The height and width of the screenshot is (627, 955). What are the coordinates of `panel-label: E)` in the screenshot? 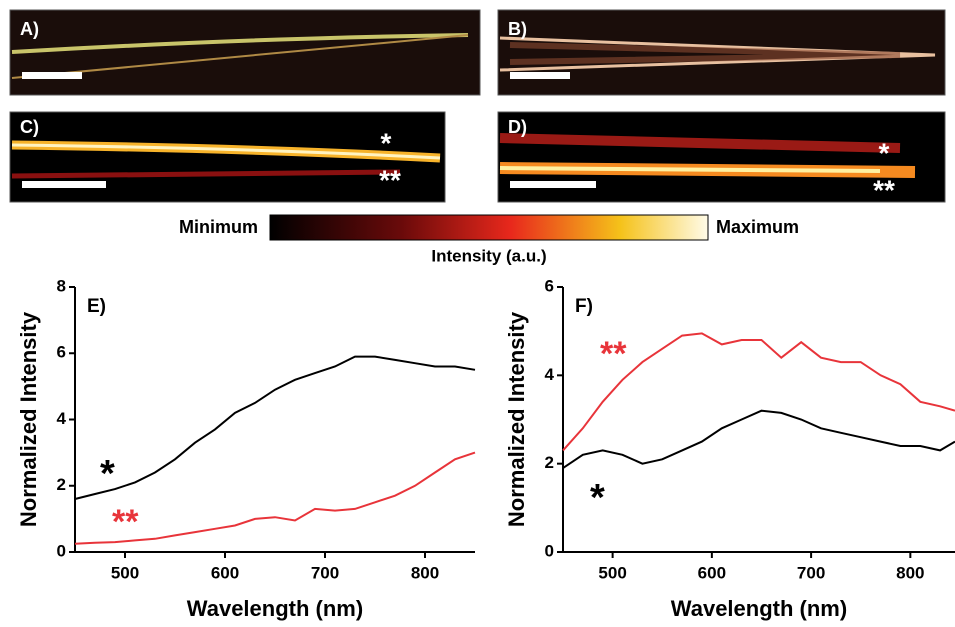 It's located at (96, 306).